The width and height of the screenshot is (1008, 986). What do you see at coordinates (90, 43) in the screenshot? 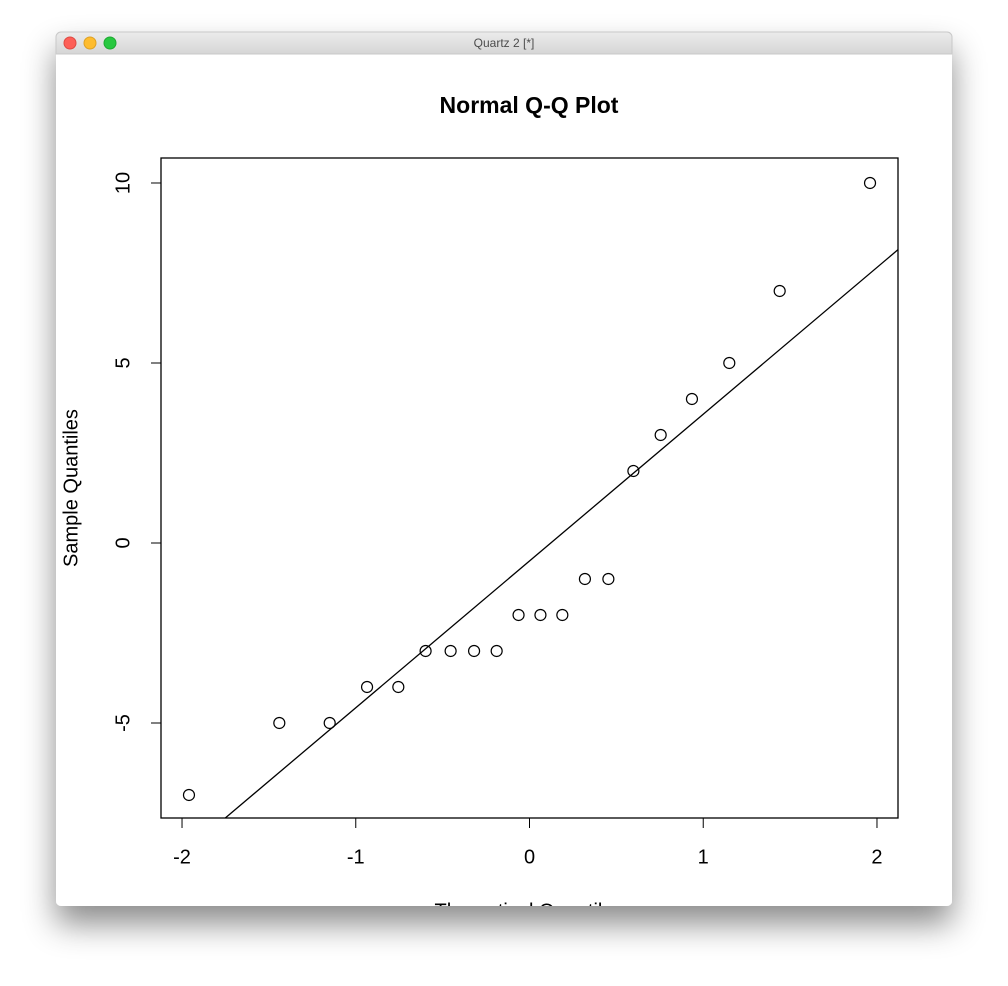
I see `minimize-button` at bounding box center [90, 43].